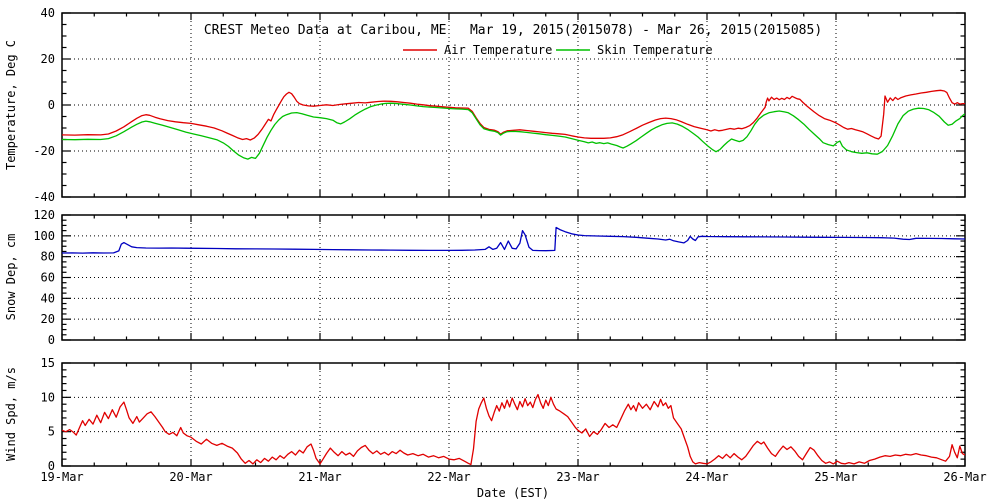  I want to click on snow-depth-line, so click(513, 240).